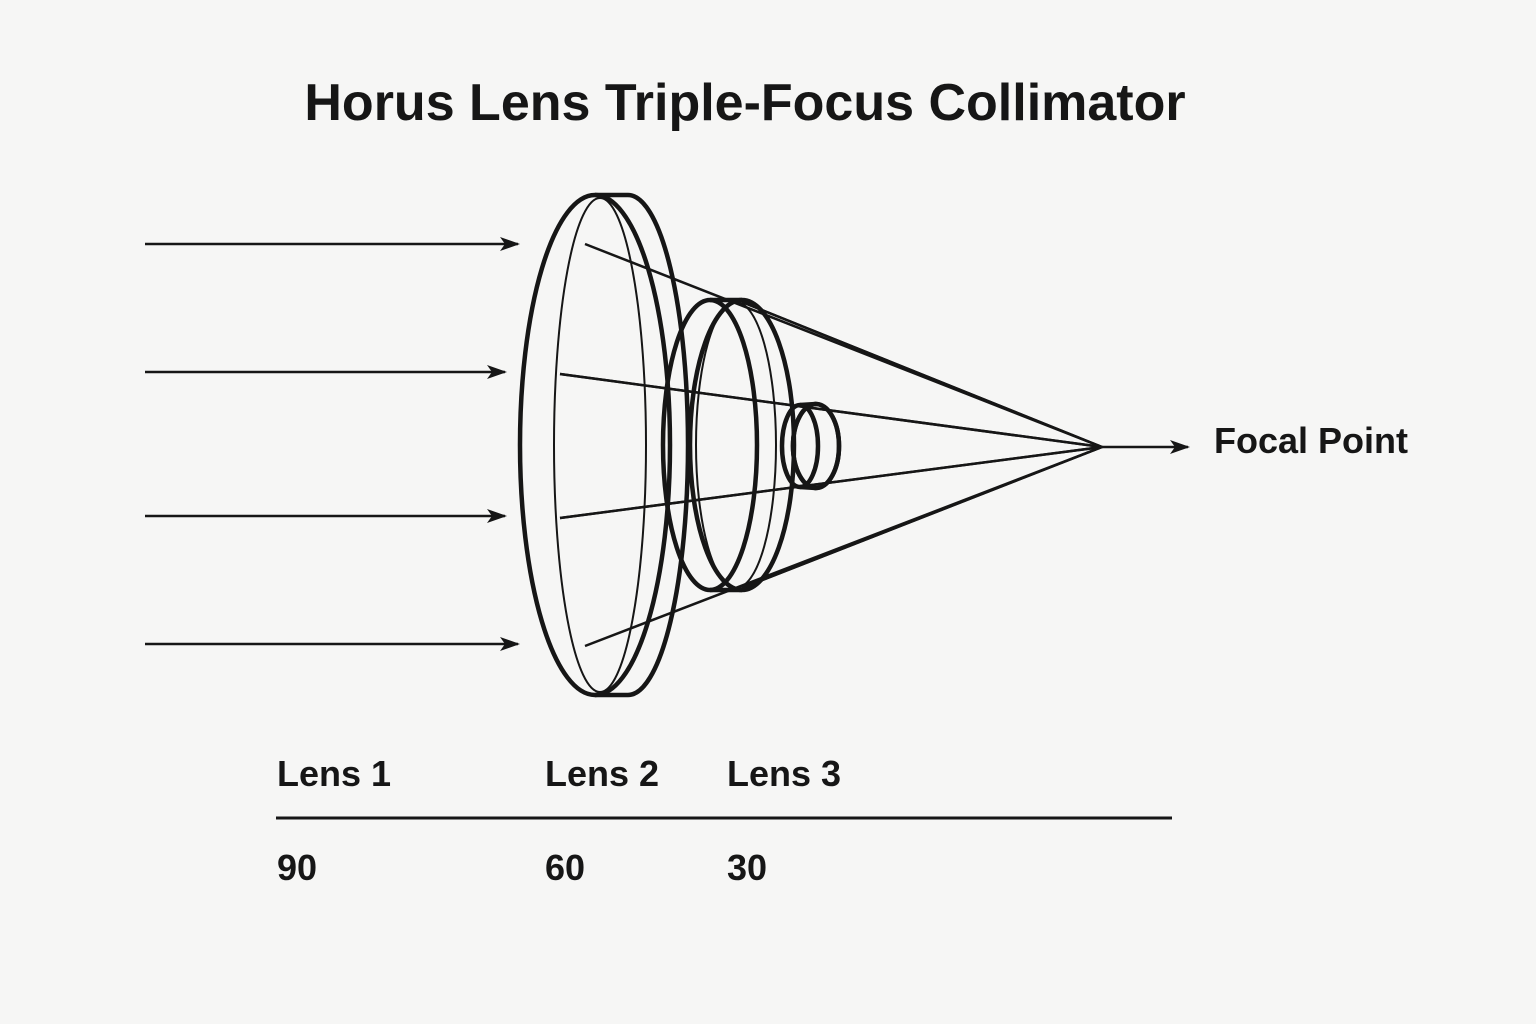 This screenshot has width=1536, height=1024. I want to click on lens-1-value: 90, so click(297, 867).